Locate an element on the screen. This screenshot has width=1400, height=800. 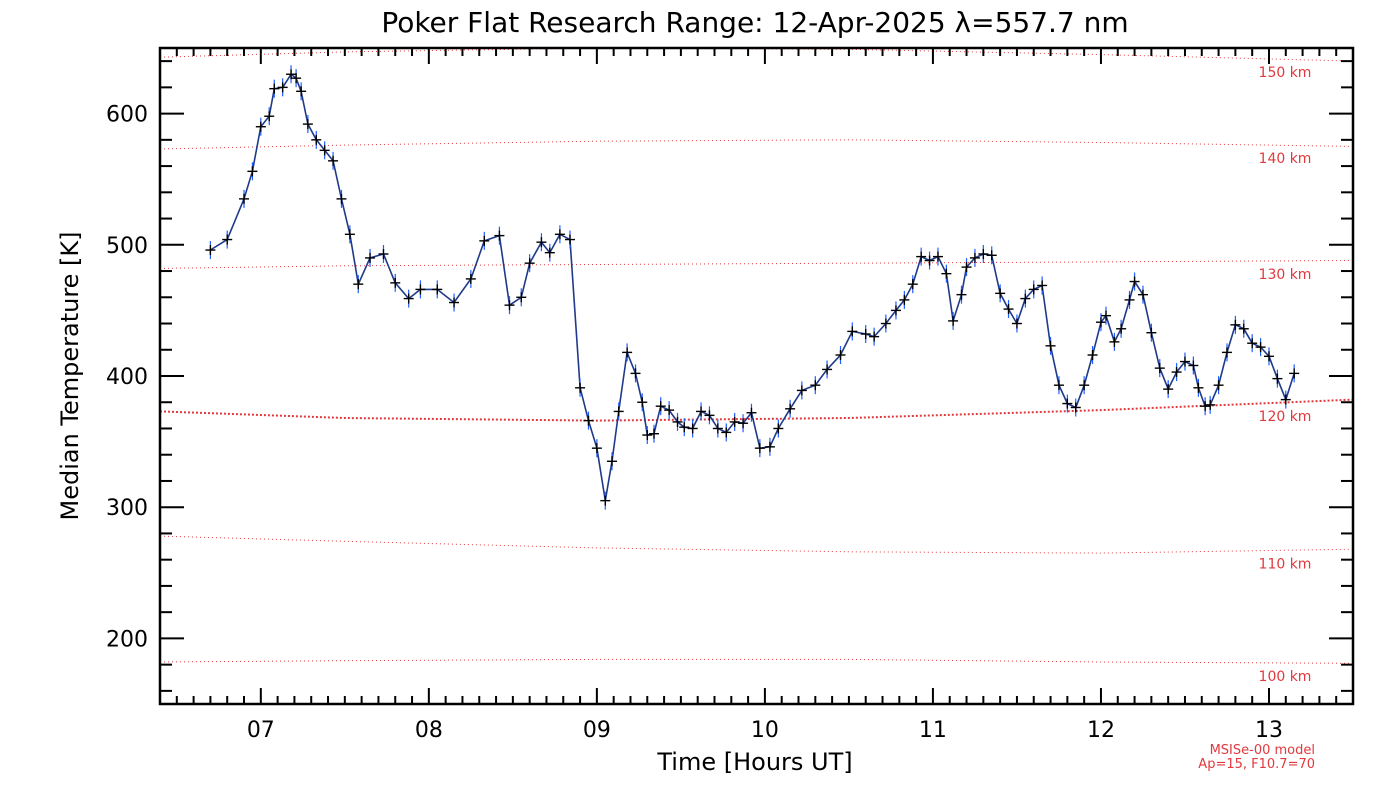
x-tick-label: 07 is located at coordinates (261, 730).